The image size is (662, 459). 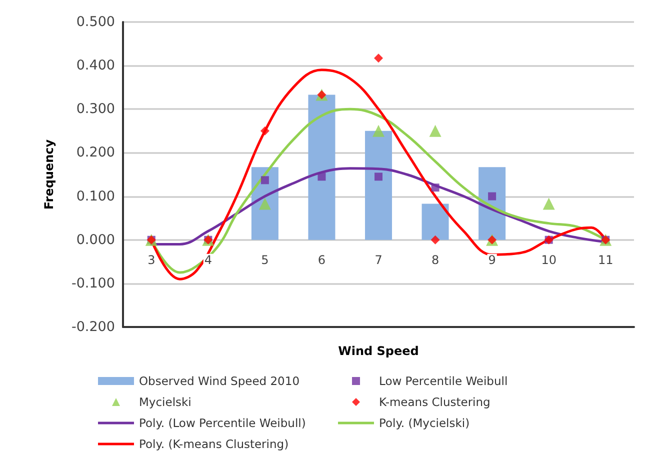 I want to click on legend-label: K-means Clustering, so click(x=434, y=402).